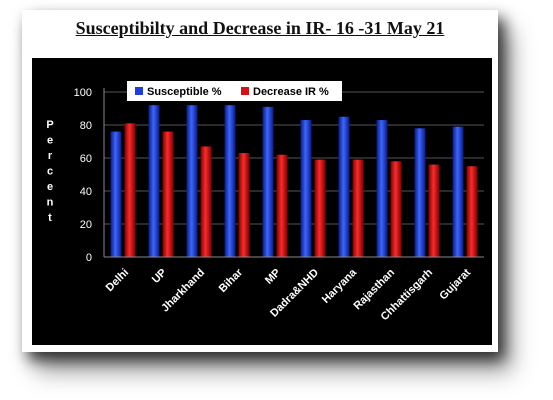 The image size is (553, 400). What do you see at coordinates (86, 126) in the screenshot?
I see `y-tick-label: 80` at bounding box center [86, 126].